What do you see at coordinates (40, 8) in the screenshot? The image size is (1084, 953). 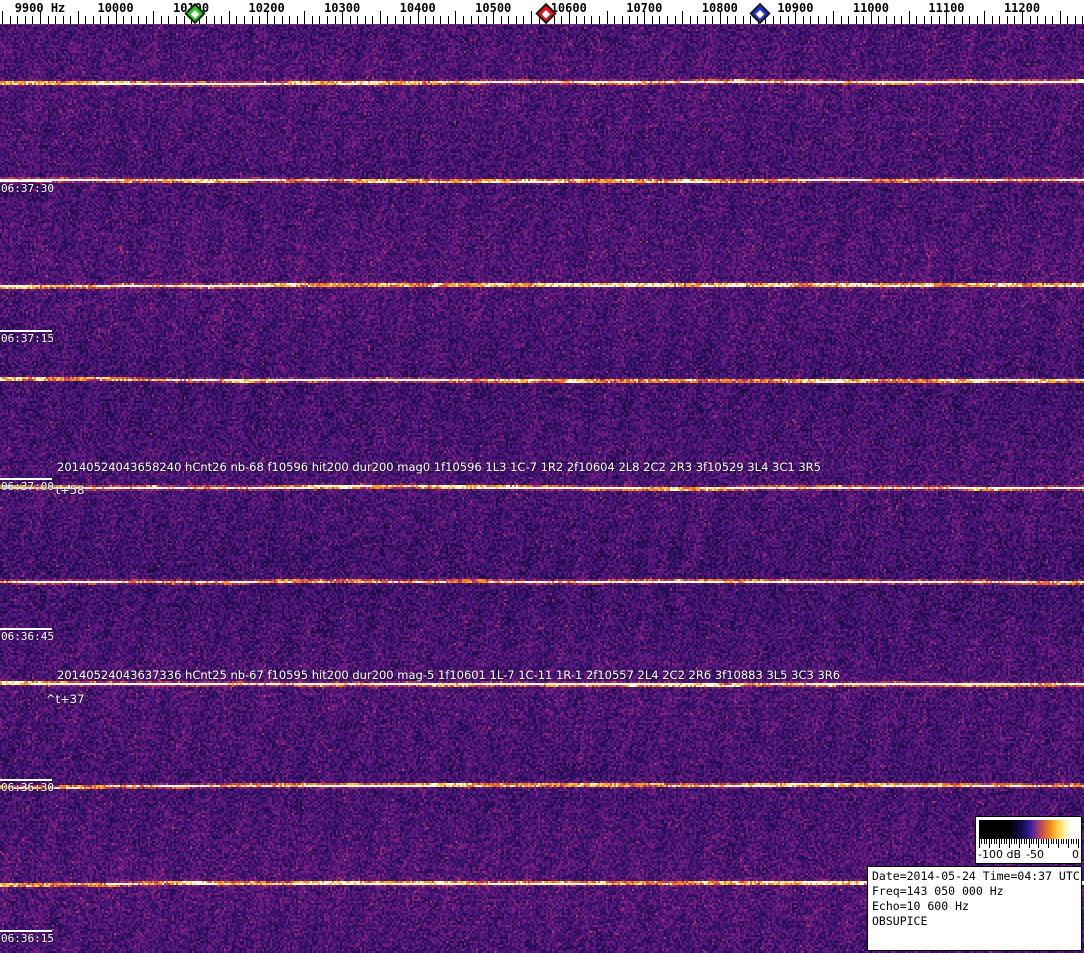 I see `ruler-label-9900: 9900 Hz` at bounding box center [40, 8].